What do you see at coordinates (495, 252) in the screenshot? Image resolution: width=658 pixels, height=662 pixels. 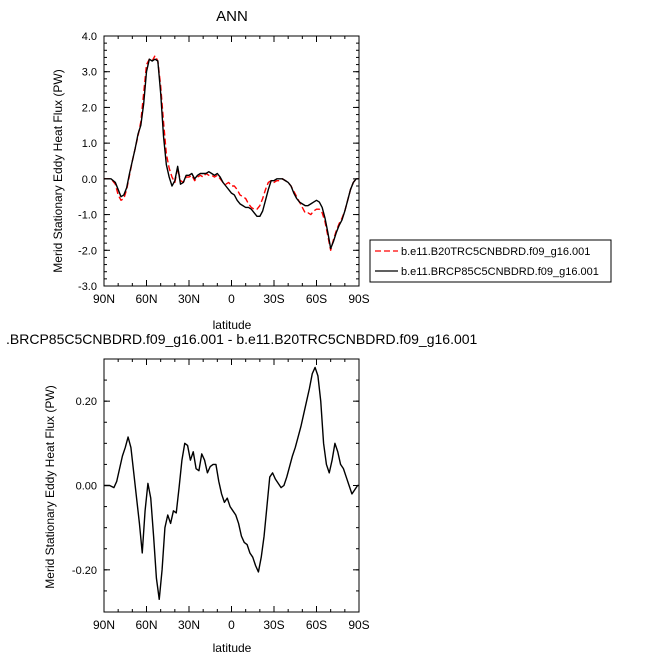 I see `legend-label-series-1: b.e11.B20TRC5CNBDRD.f09_g16.001` at bounding box center [495, 252].